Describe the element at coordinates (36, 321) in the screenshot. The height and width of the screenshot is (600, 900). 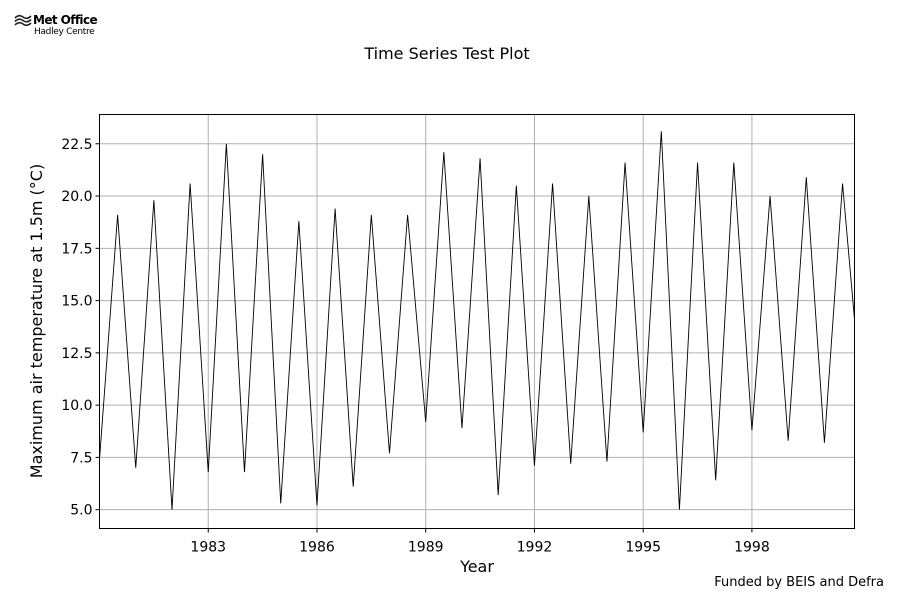
I see `y-axis-label: Maximum air temperature at 1.5m (°C)` at that location.